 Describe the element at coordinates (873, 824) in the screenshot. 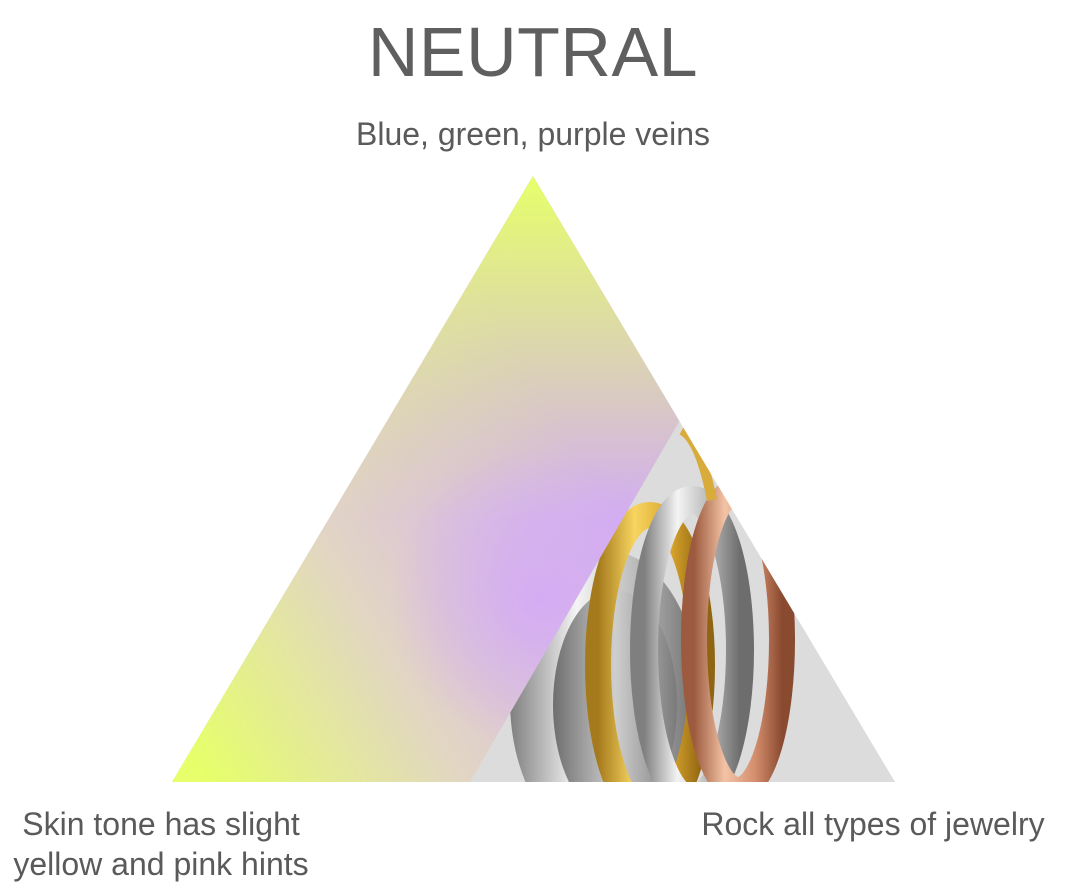

I see `bottom-right-vertex-label: Rock all types of jewelry` at that location.